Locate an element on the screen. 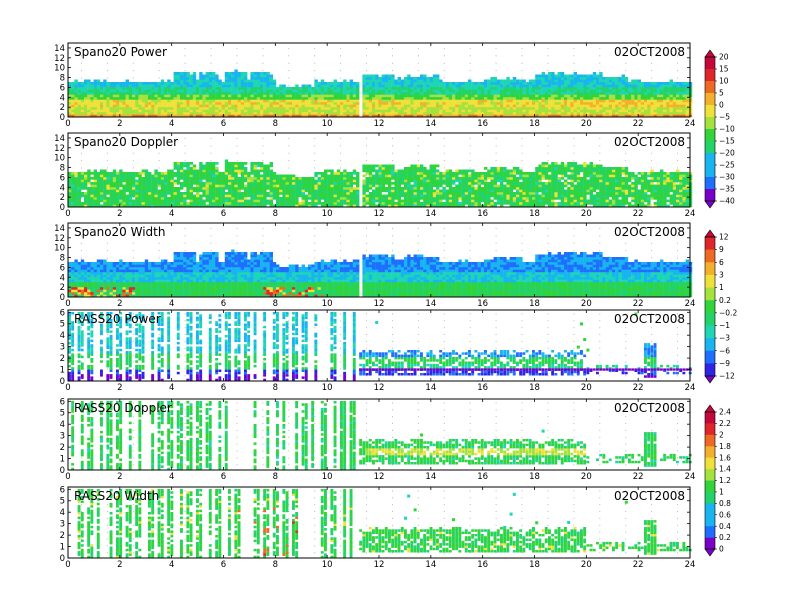  colorbar-top-arrow is located at coordinates (710, 408).